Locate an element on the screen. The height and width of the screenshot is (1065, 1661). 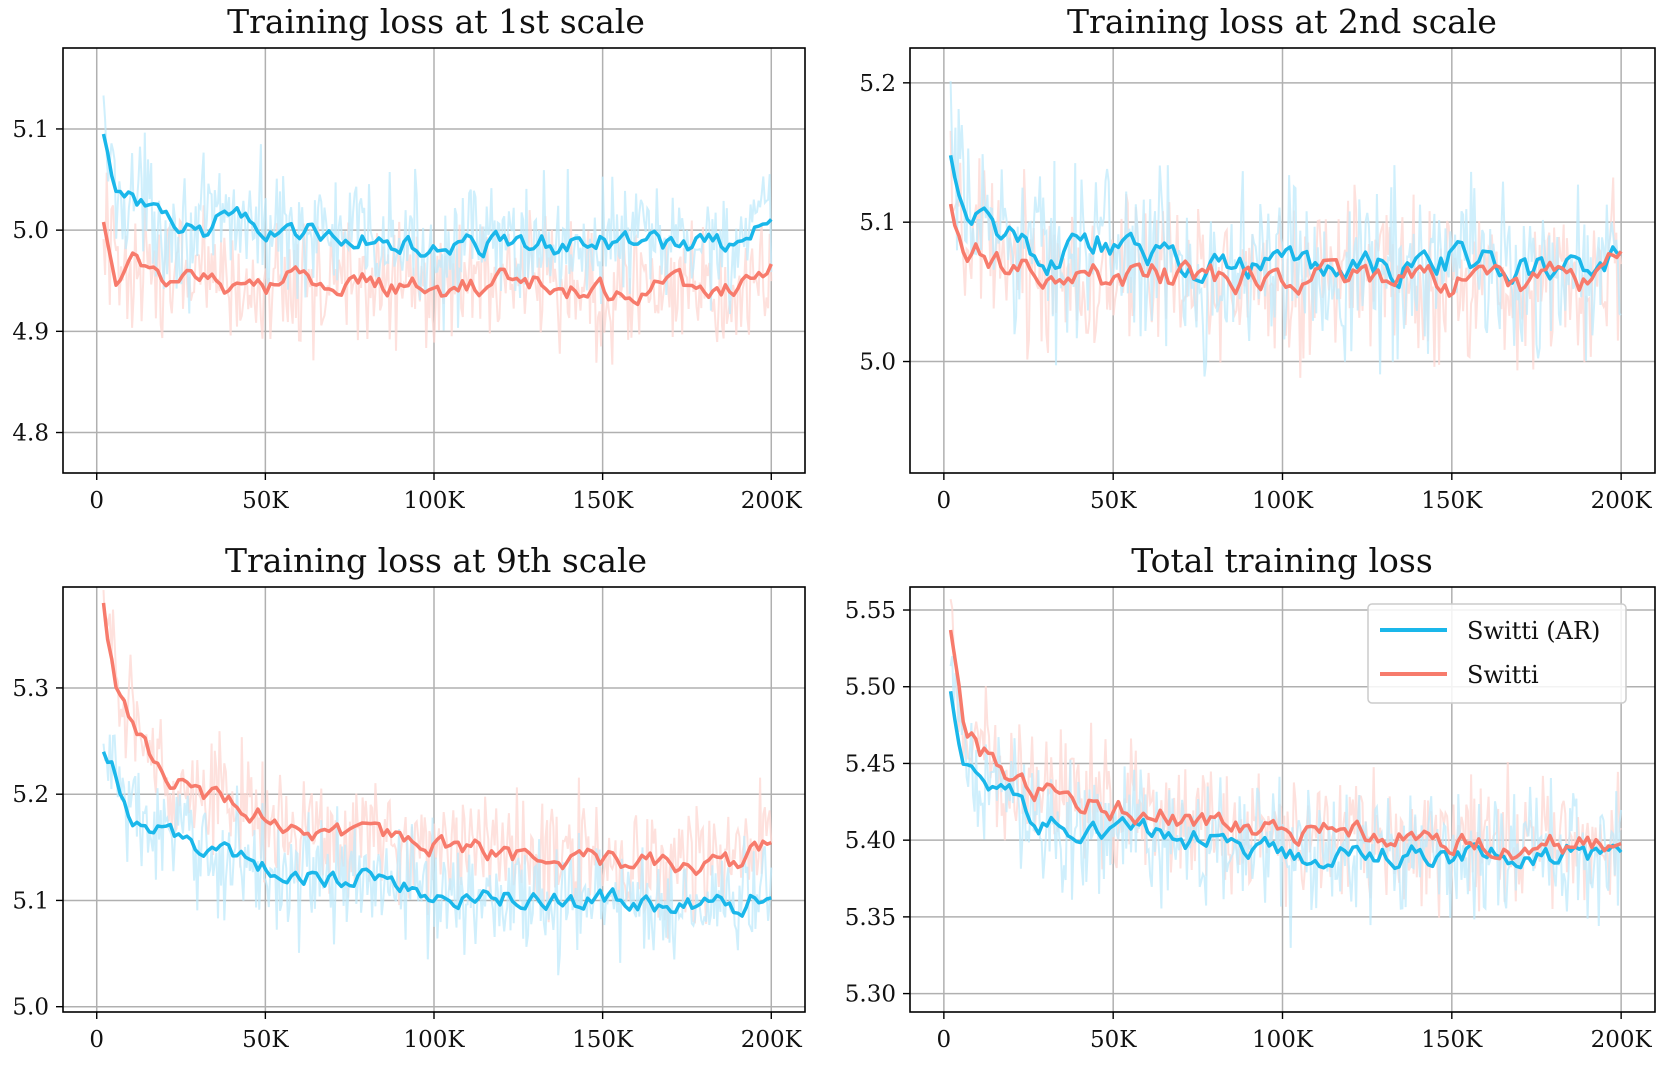
legend-label-switti-ar: Switti (AR) is located at coordinates (1533, 631).